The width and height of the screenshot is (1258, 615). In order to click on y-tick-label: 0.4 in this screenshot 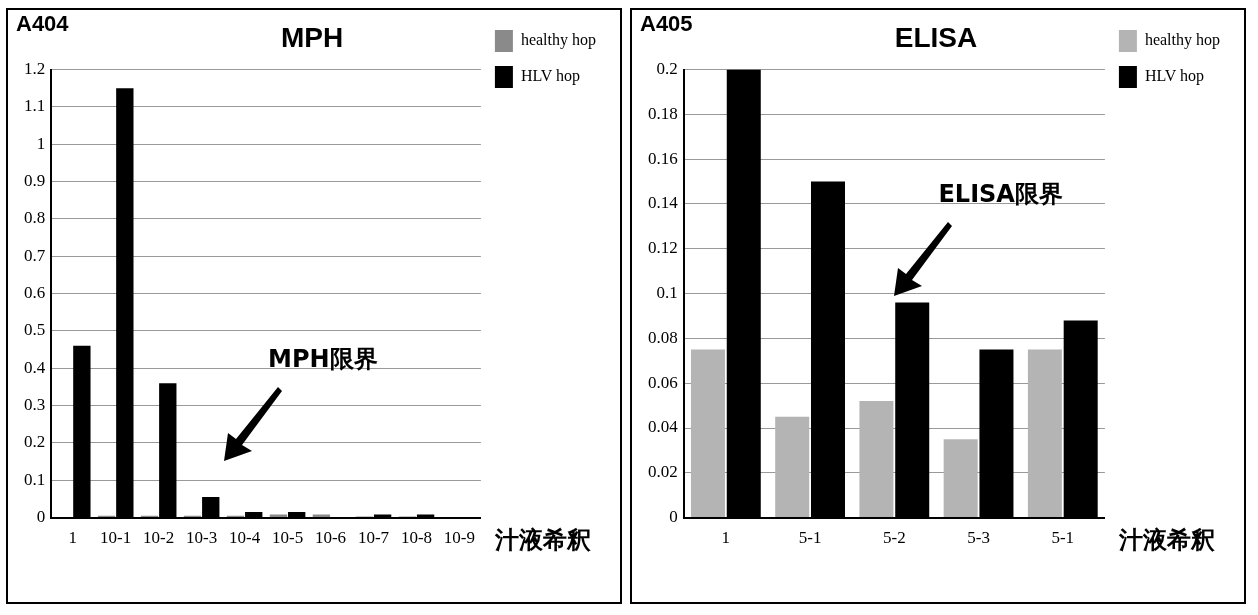, I will do `click(35, 367)`.